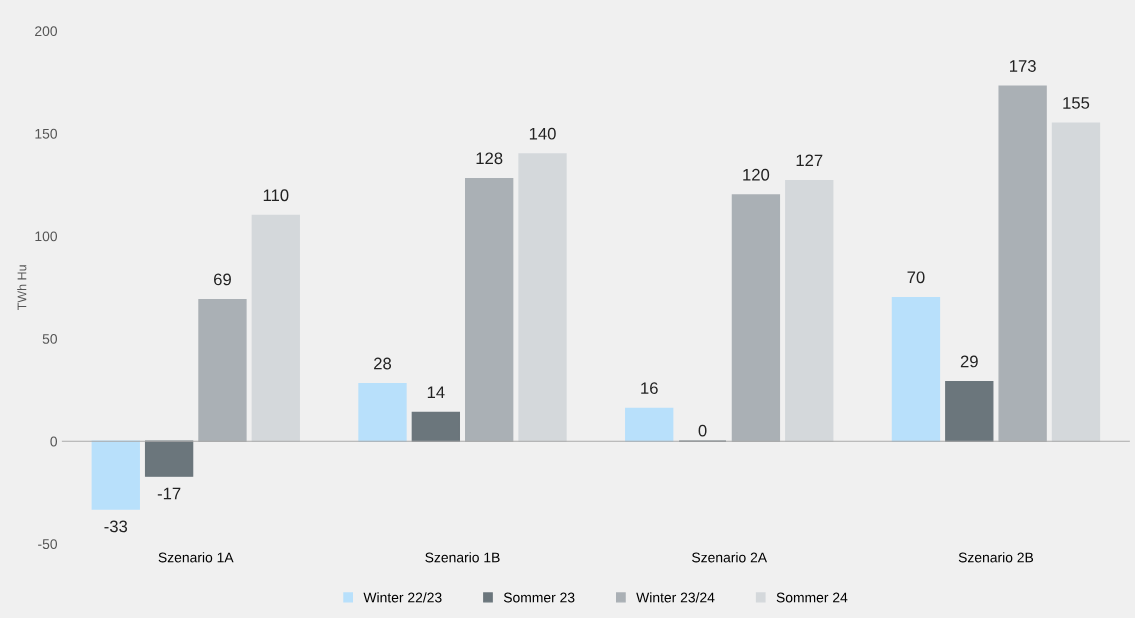  What do you see at coordinates (46, 236) in the screenshot?
I see `y-tick-label: 100` at bounding box center [46, 236].